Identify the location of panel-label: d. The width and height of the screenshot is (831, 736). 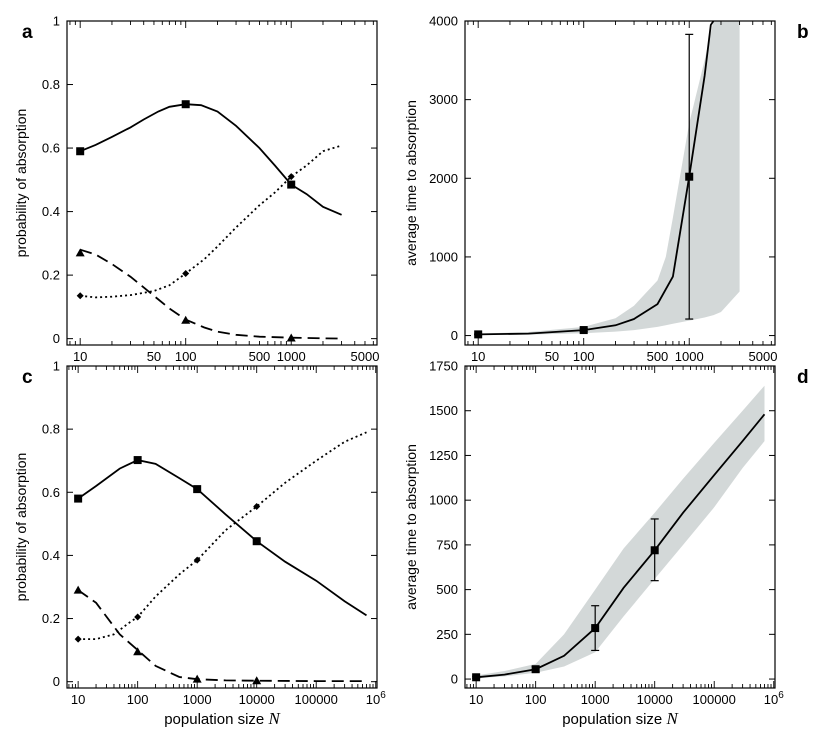
(803, 377).